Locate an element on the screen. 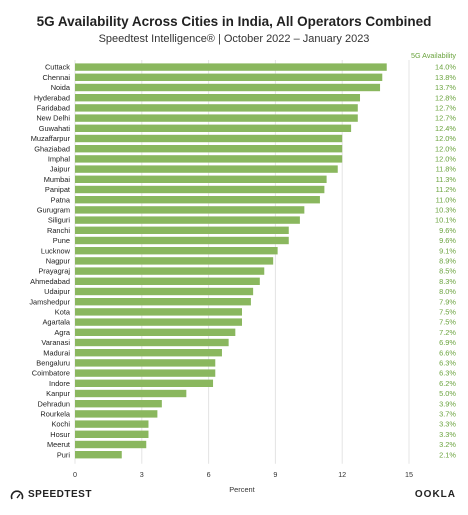 Image resolution: width=468 pixels, height=515 pixels. bar-jaipur is located at coordinates (206, 169).